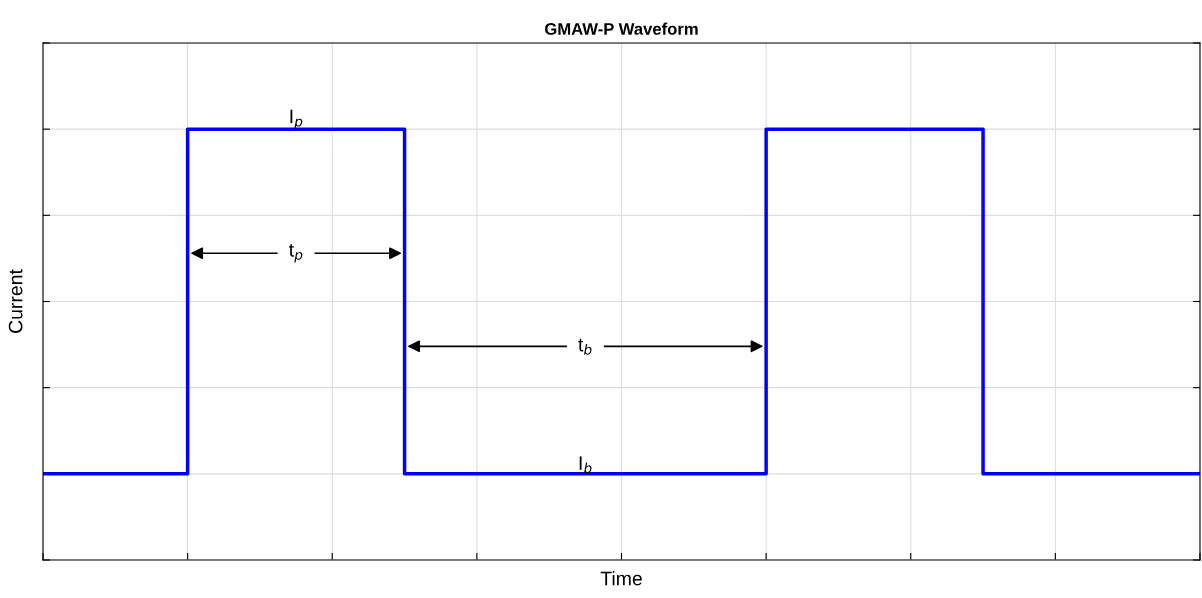 This screenshot has height=598, width=1202. Describe the element at coordinates (621, 28) in the screenshot. I see `chart-title: GMAW-P Waveform` at that location.